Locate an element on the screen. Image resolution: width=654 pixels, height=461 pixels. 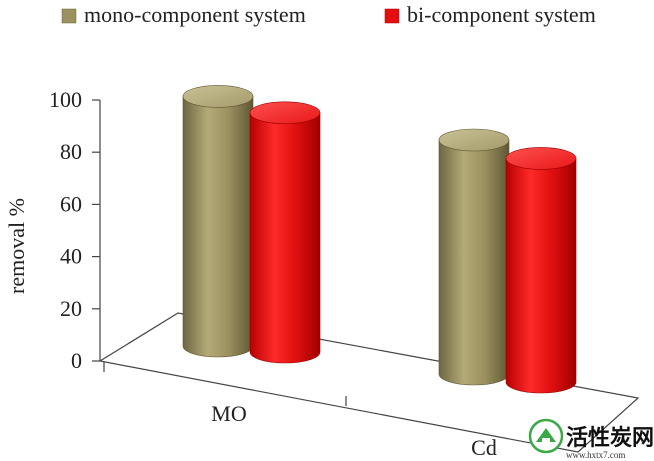
watermark-logo-icon is located at coordinates (546, 436).